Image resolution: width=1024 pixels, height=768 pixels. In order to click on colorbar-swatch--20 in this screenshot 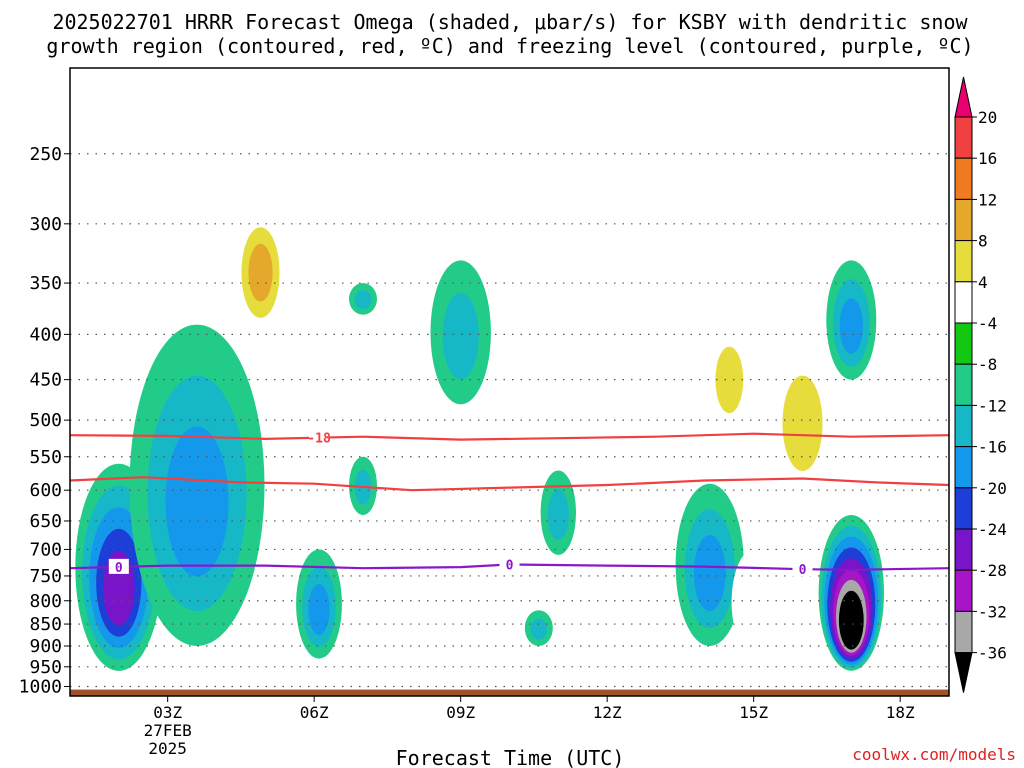, I will do `click(963, 508)`.